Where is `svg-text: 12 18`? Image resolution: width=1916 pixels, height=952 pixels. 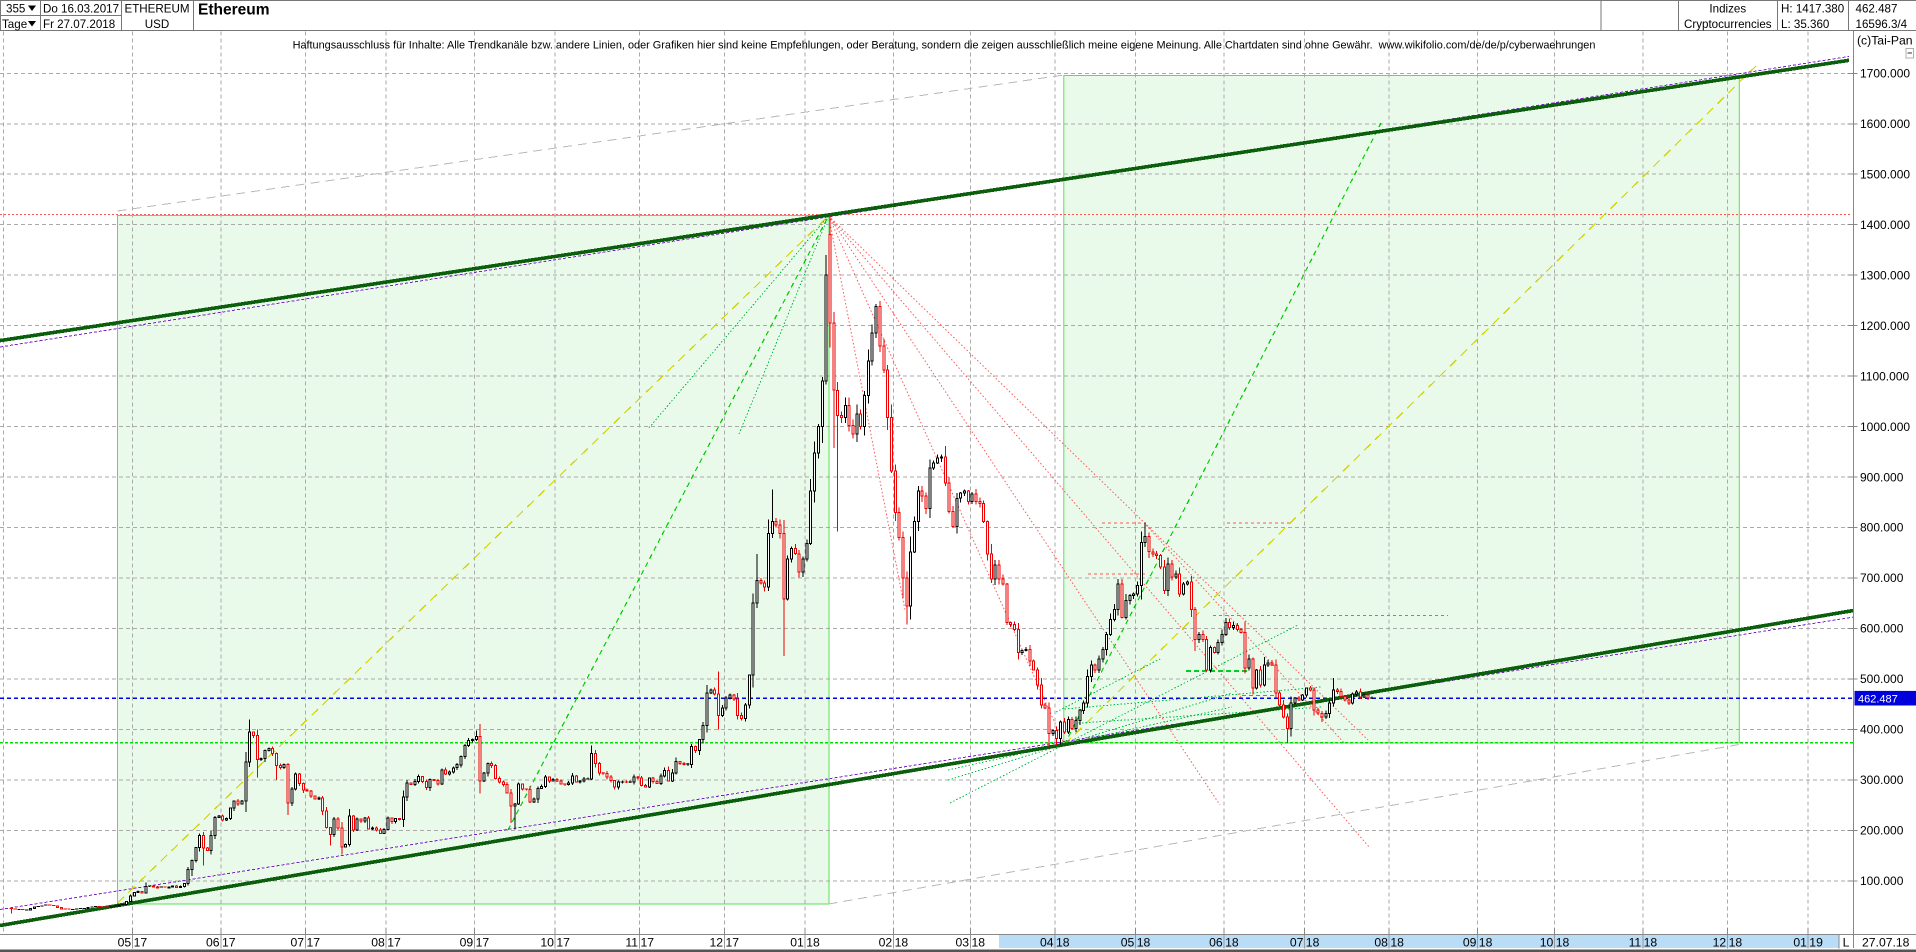
svg-text: 12 18 is located at coordinates (1728, 943).